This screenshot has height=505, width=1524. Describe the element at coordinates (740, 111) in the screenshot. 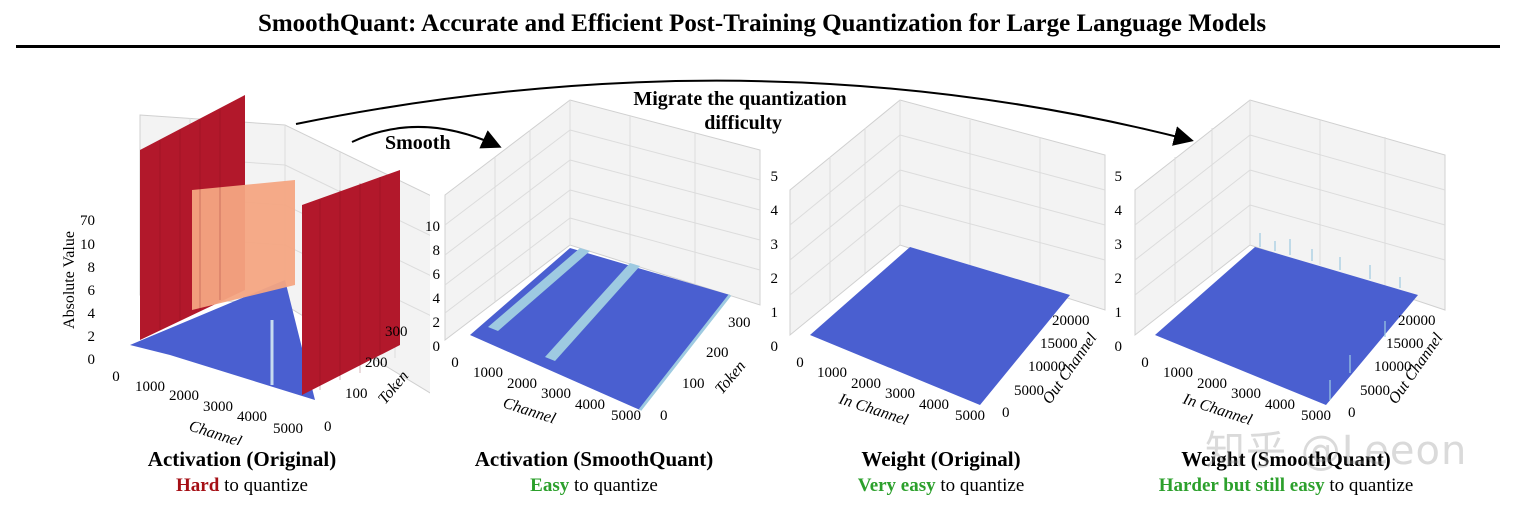

I see `migrate-label: Migrate the quantization difficulty` at that location.